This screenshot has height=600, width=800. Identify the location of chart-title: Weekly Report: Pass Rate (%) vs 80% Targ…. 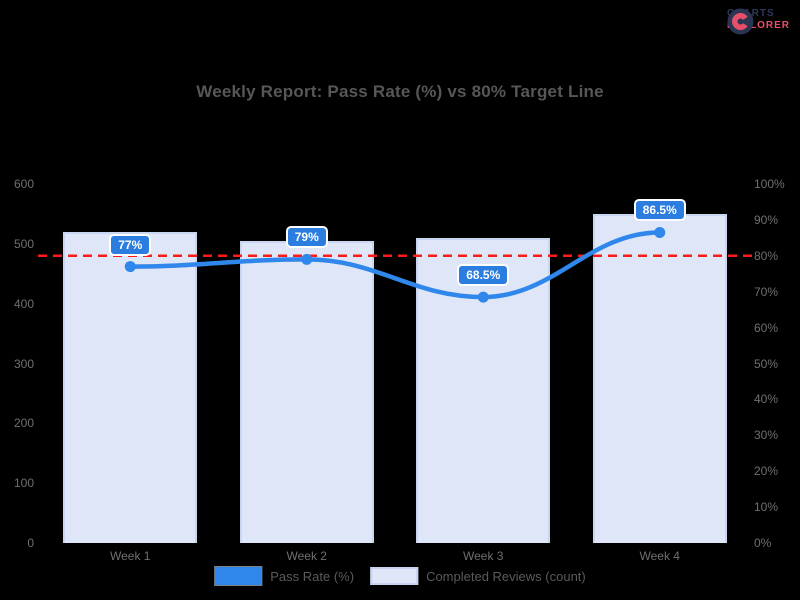
(400, 91).